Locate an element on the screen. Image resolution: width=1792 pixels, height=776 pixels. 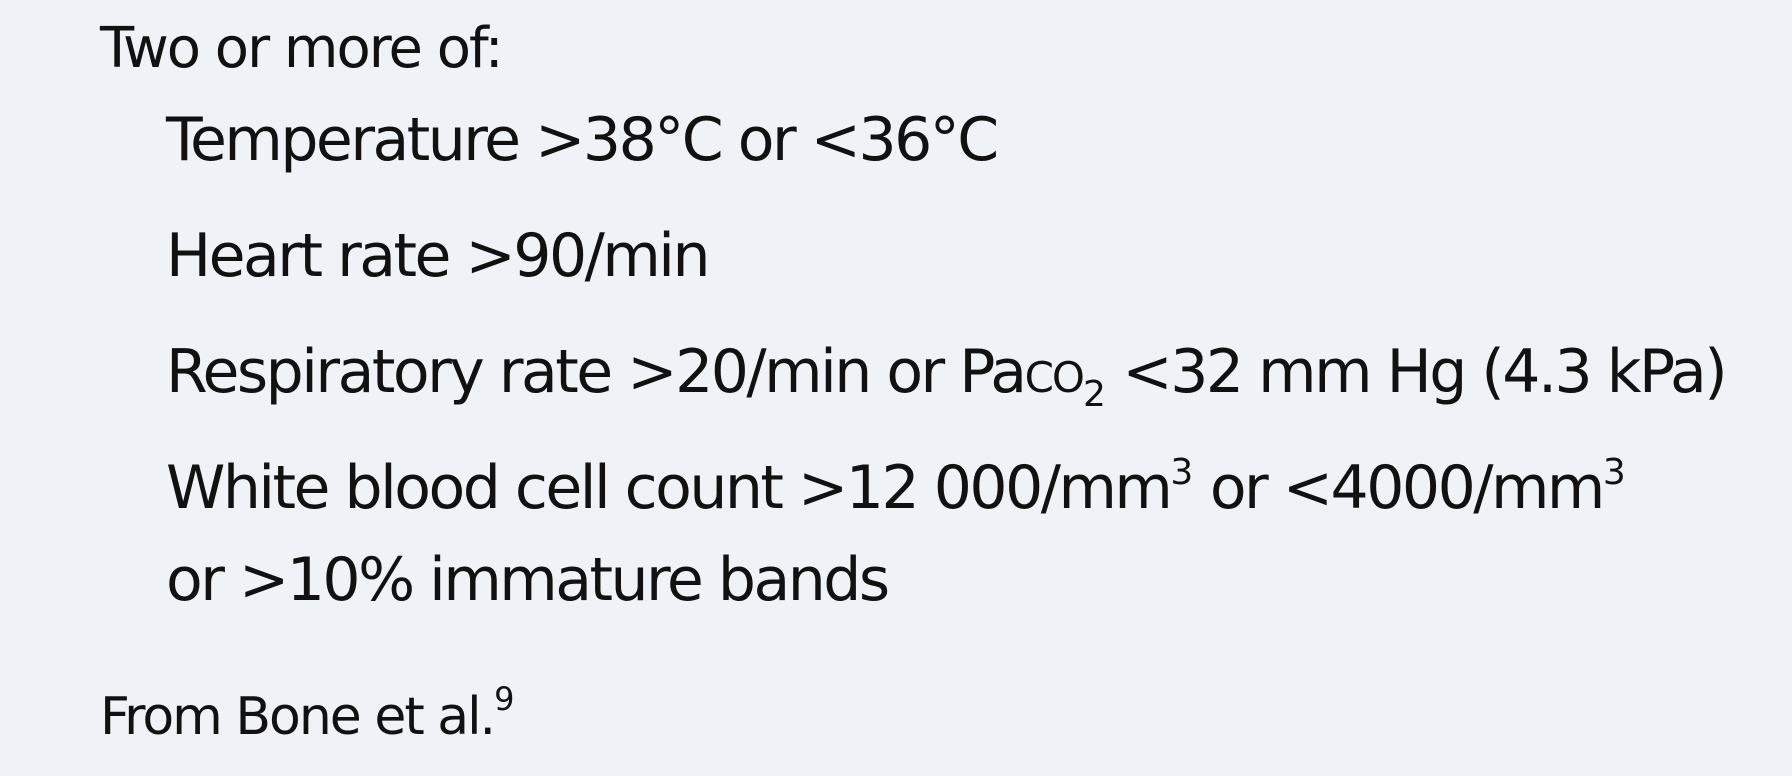
paco2-co: co is located at coordinates (1054, 372).